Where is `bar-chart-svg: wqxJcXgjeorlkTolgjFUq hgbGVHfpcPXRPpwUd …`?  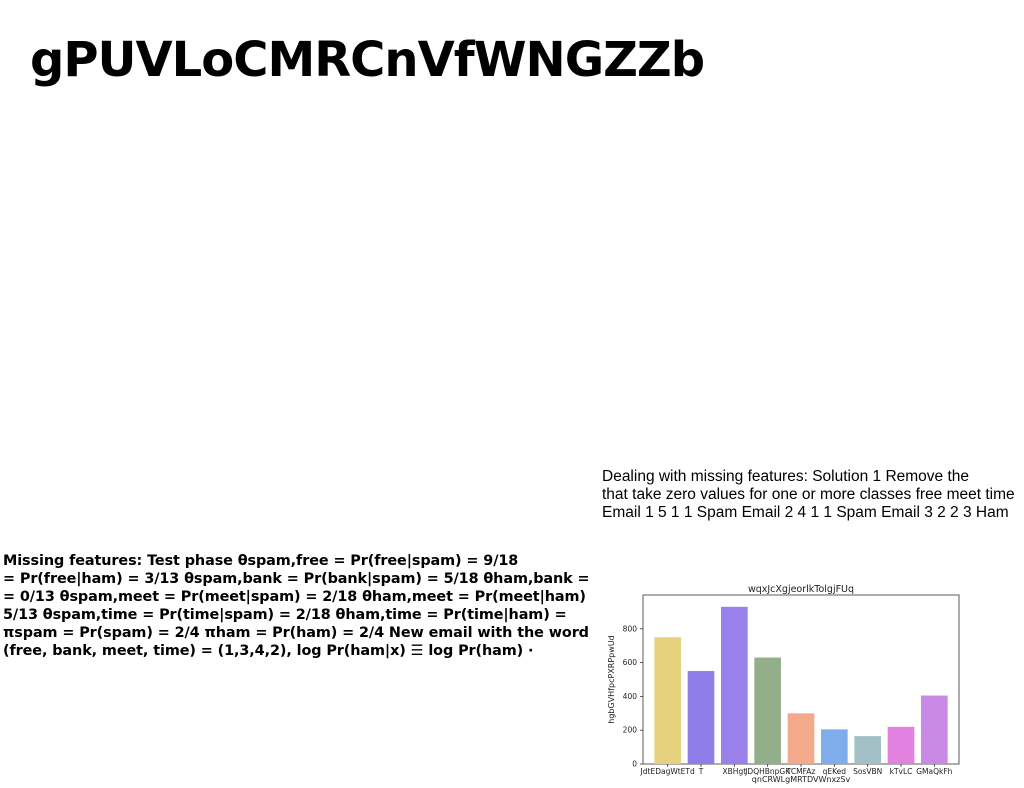
bar-chart-svg: wqxJcXgjeorlkTolgjFUq hgbGVHfpcPXRPpwUd … is located at coordinates (783, 684).